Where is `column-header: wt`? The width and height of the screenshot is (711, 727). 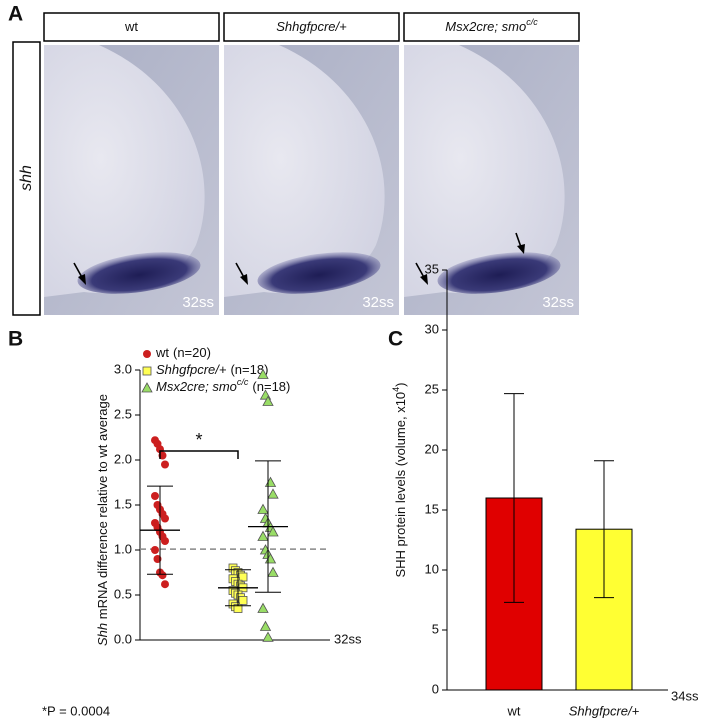
column-header: wt is located at coordinates (131, 26).